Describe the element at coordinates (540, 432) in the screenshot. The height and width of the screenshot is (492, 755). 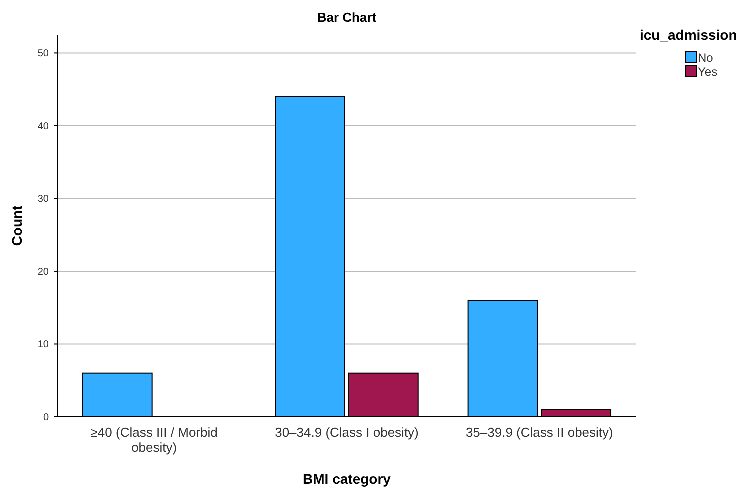
I see `x-tick-label: 35–39.9 (Class II obesity)` at that location.